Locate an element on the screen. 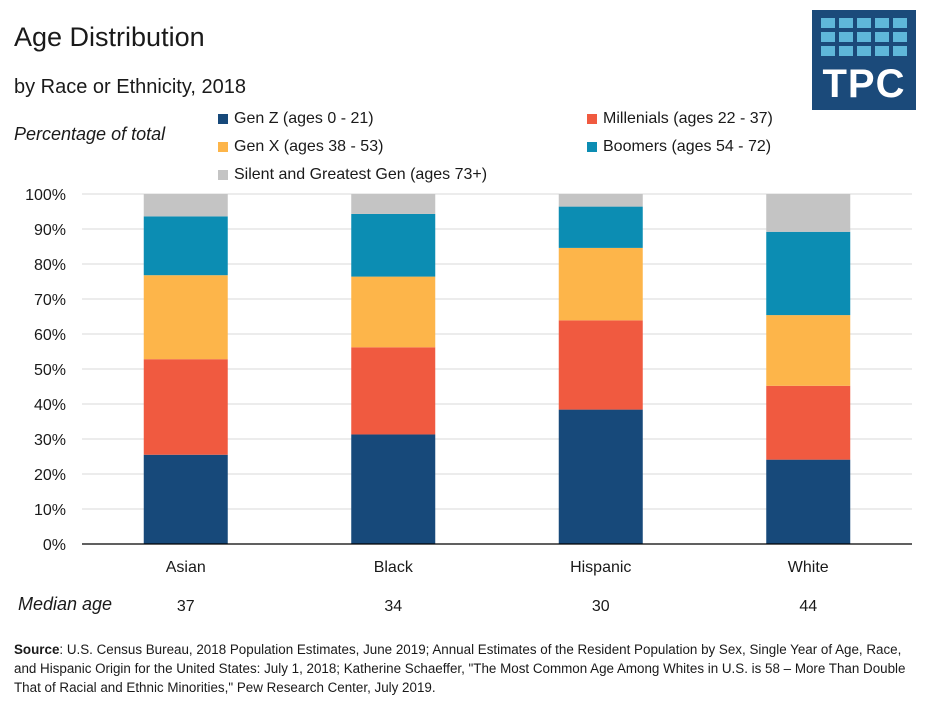 This screenshot has width=927, height=702. bar-hispanic-gen-z is located at coordinates (600, 476).